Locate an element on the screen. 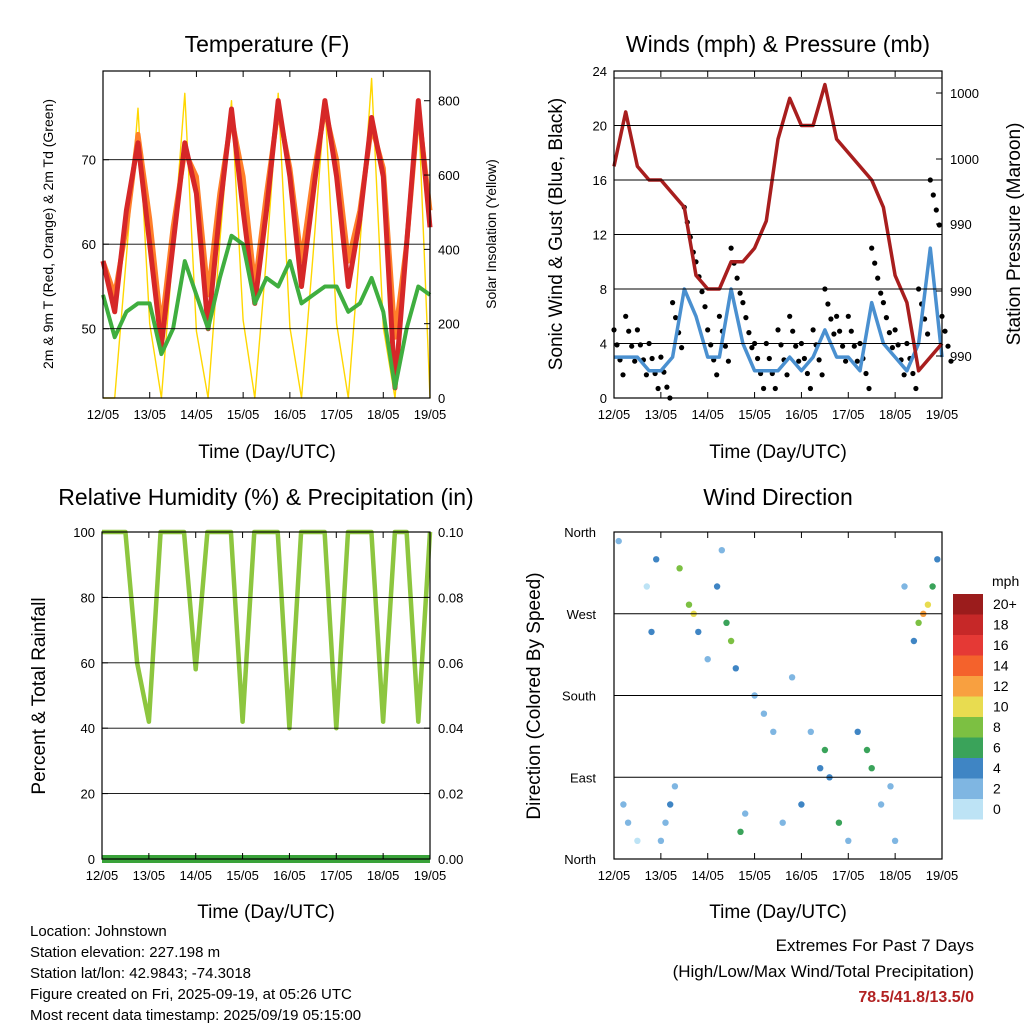  info-elevation: Station elevation: 227.198 m is located at coordinates (125, 952).